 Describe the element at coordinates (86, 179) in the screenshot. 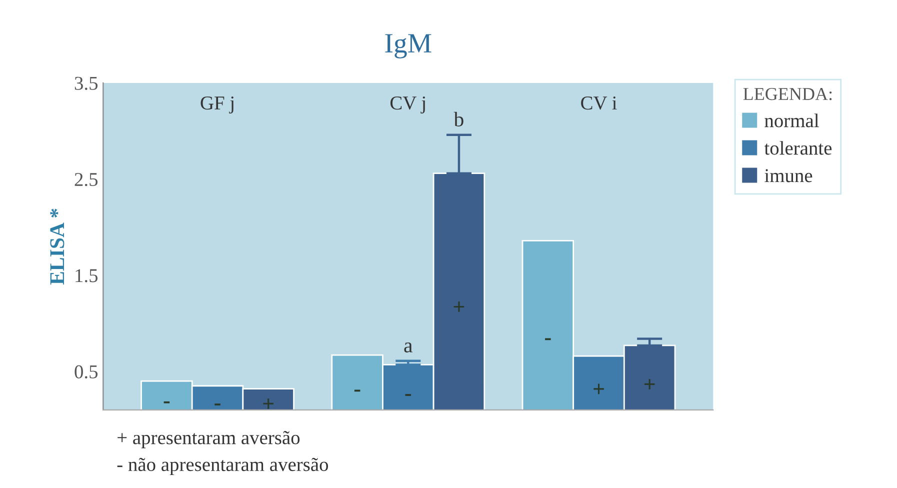

I see `y-tick-label: 2.5` at that location.